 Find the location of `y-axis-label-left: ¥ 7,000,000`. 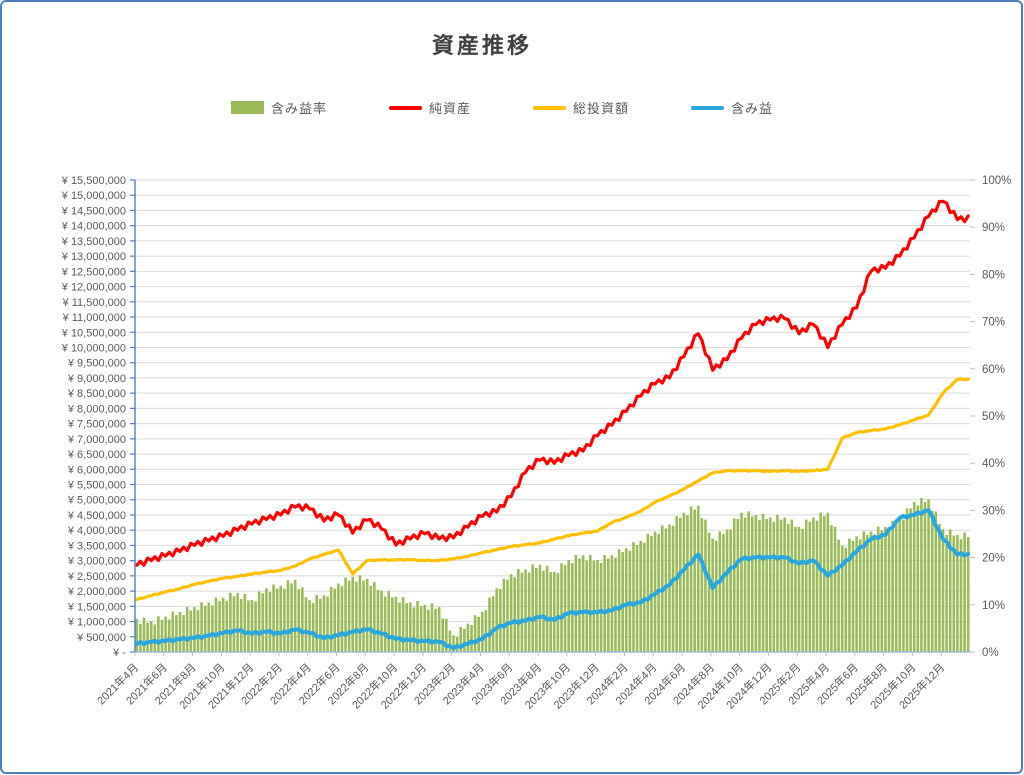

y-axis-label-left: ¥ 7,000,000 is located at coordinates (96, 440).